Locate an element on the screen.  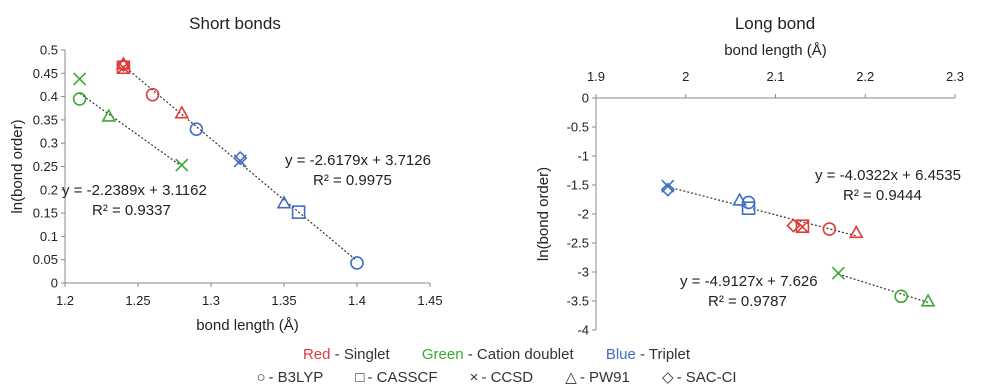
legend-state-cation-doublet: Green - Cation doublet is located at coordinates (498, 354).